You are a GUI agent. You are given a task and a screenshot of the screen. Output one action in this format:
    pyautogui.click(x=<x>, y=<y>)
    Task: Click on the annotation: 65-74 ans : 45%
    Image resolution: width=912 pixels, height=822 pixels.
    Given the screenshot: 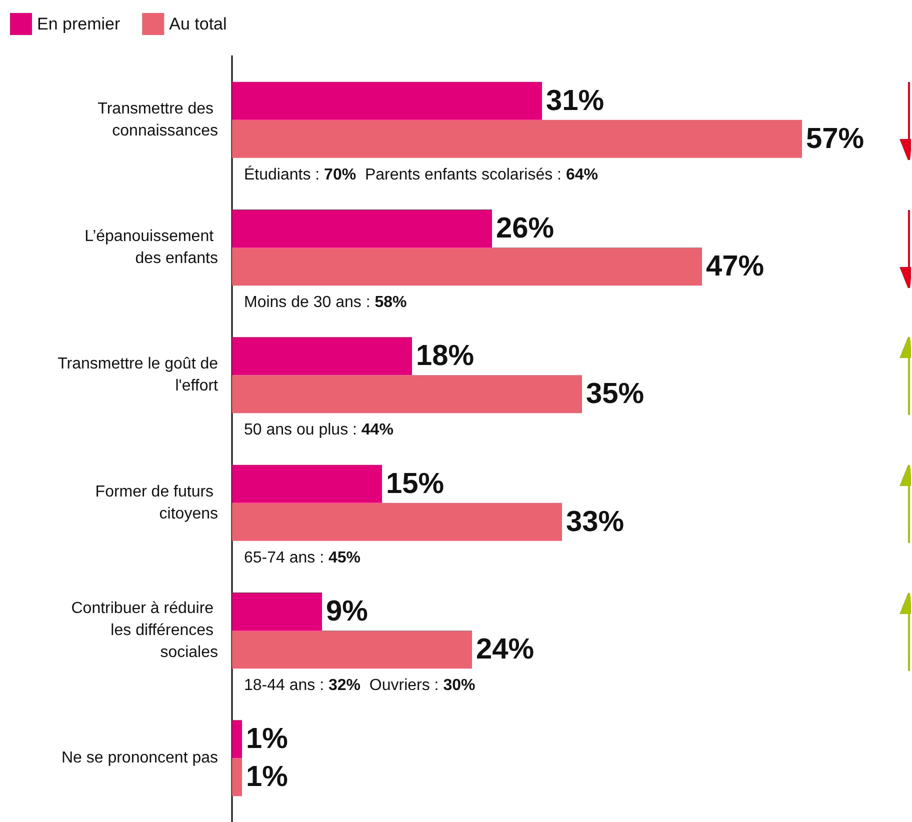 What is the action you would take?
    pyautogui.click(x=302, y=557)
    